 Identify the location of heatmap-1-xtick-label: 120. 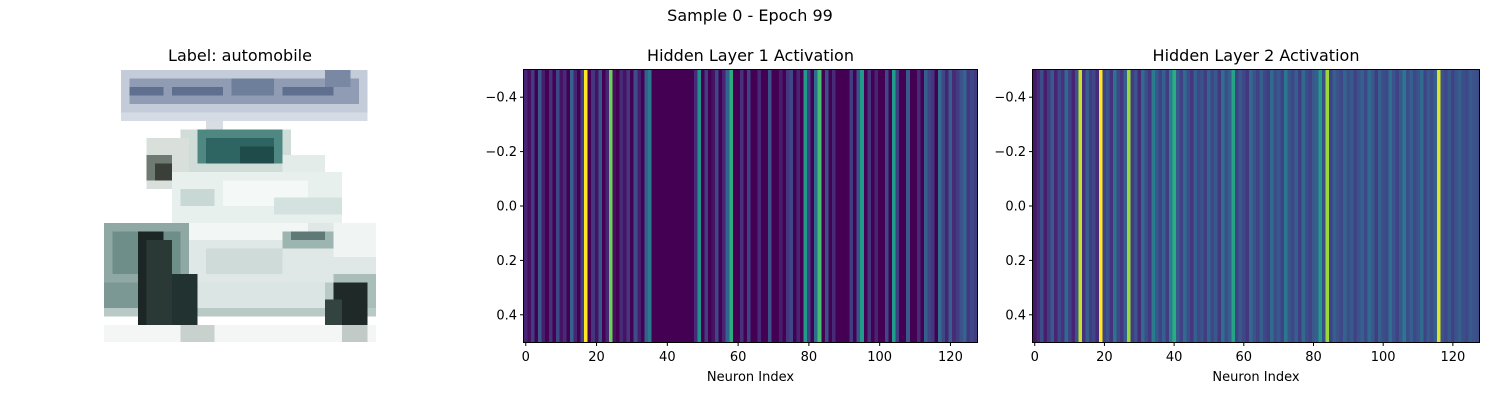
(950, 357).